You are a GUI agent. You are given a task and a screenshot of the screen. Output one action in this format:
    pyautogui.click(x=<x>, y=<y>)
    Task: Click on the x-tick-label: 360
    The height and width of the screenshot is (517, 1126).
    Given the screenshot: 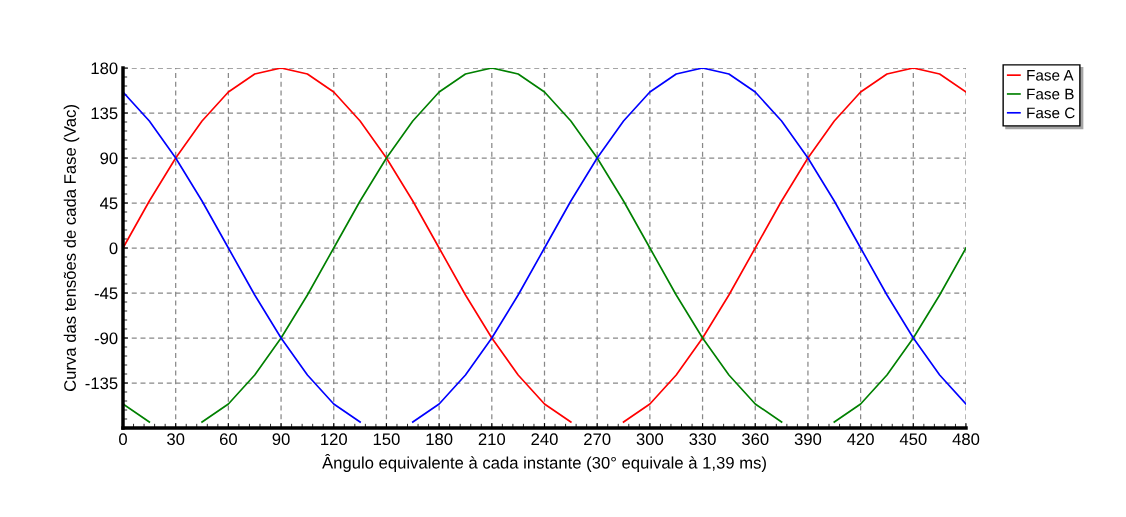 What is the action you would take?
    pyautogui.click(x=755, y=439)
    